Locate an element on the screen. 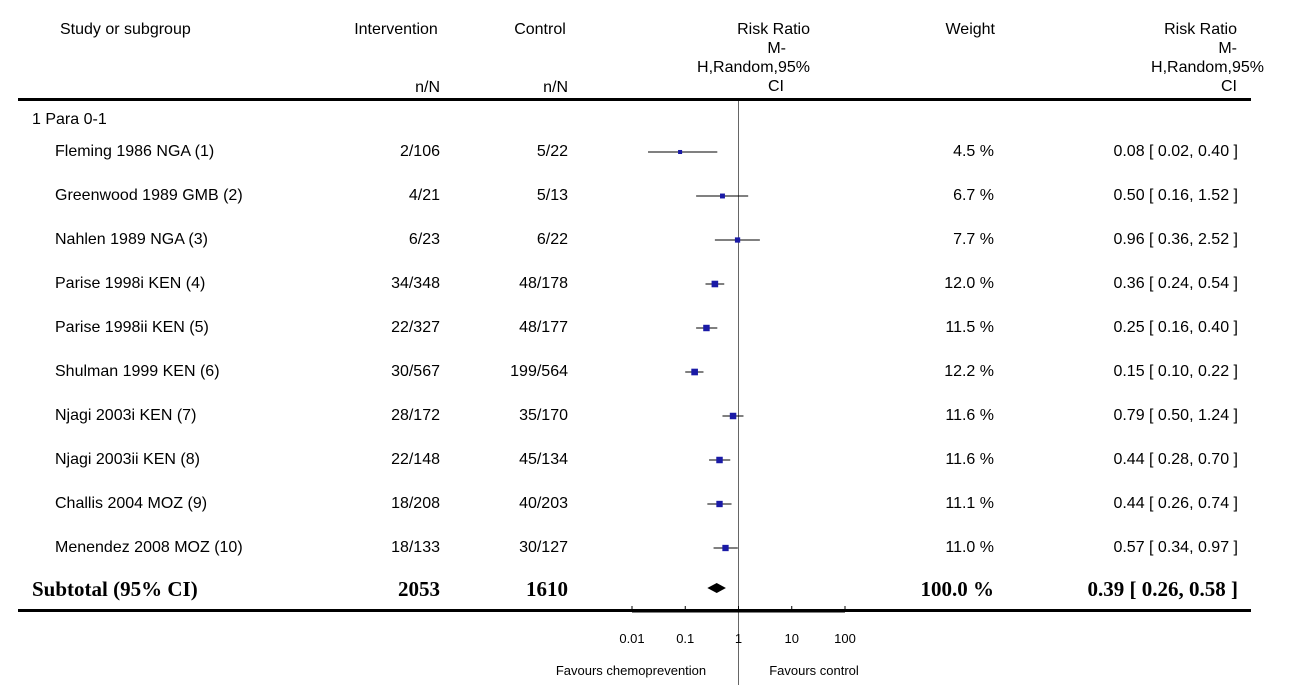 The image size is (1298, 685). x-axis-tick-label: 0.1 is located at coordinates (685, 638).